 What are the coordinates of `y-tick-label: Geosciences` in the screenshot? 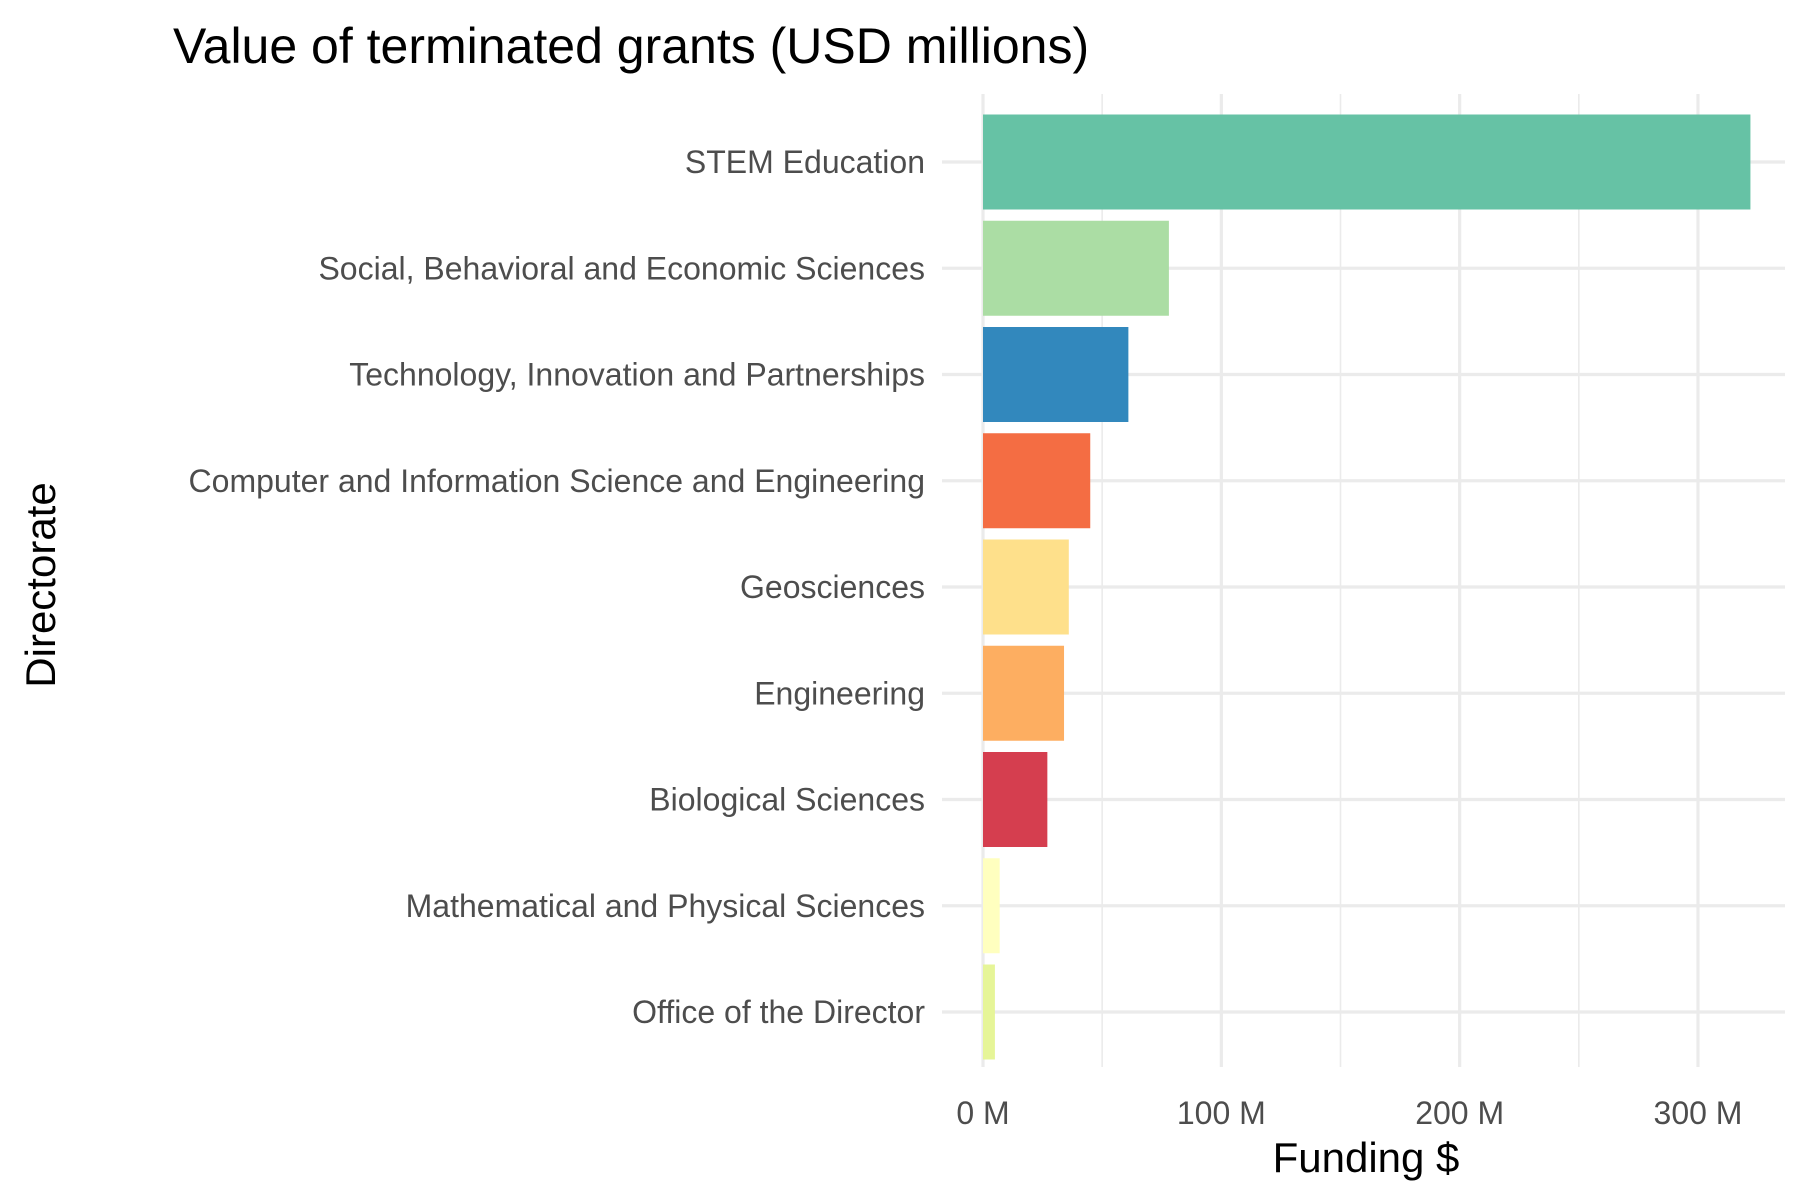 It's located at (832, 587).